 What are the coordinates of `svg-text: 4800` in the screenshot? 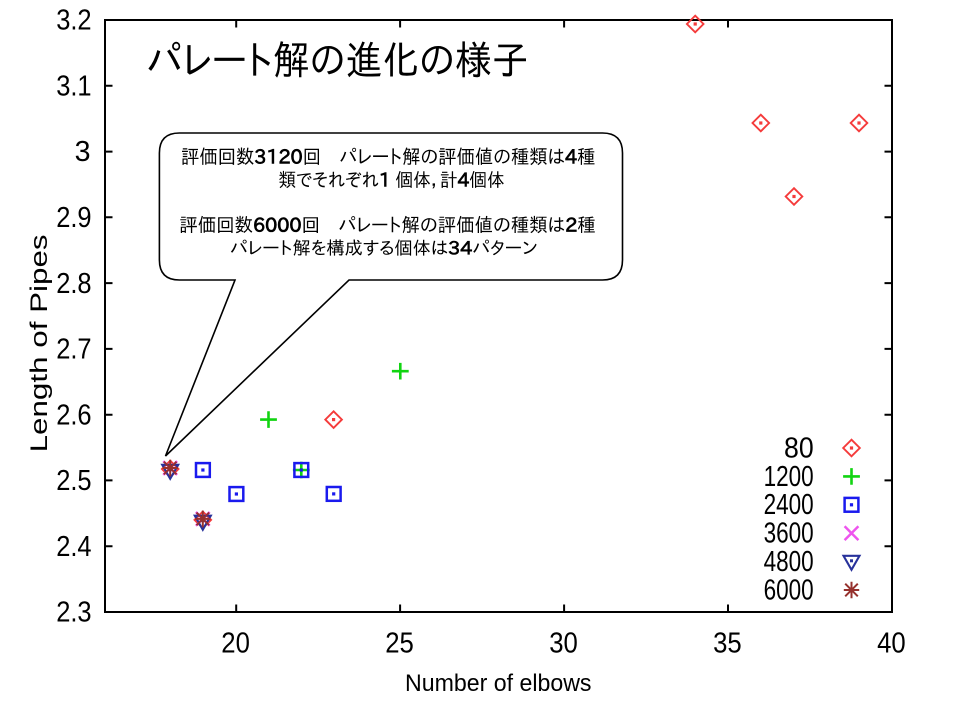 It's located at (789, 562).